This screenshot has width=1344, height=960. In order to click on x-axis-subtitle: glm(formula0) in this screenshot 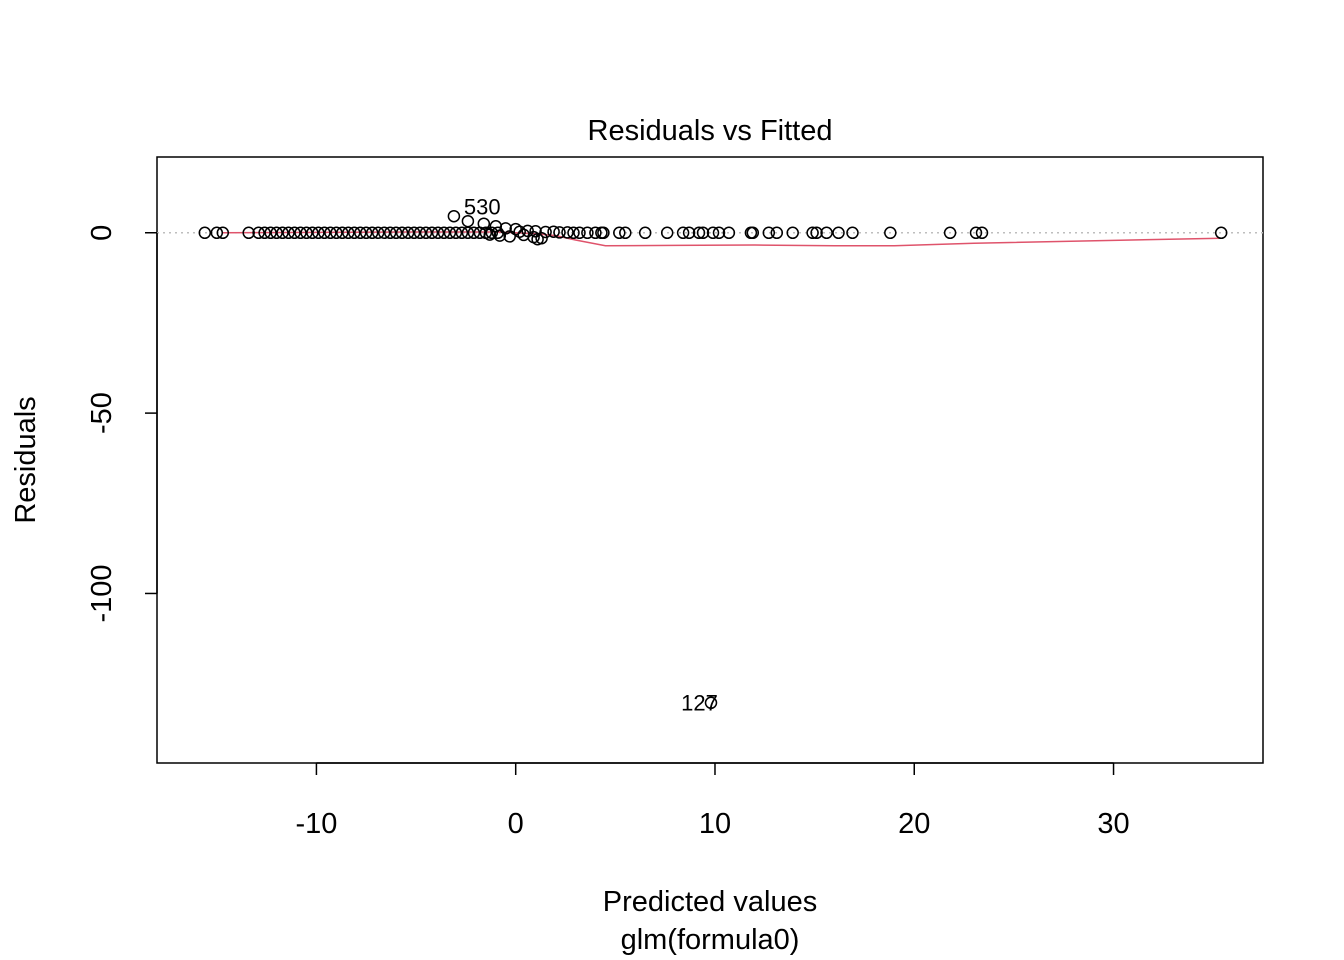, I will do `click(710, 940)`.